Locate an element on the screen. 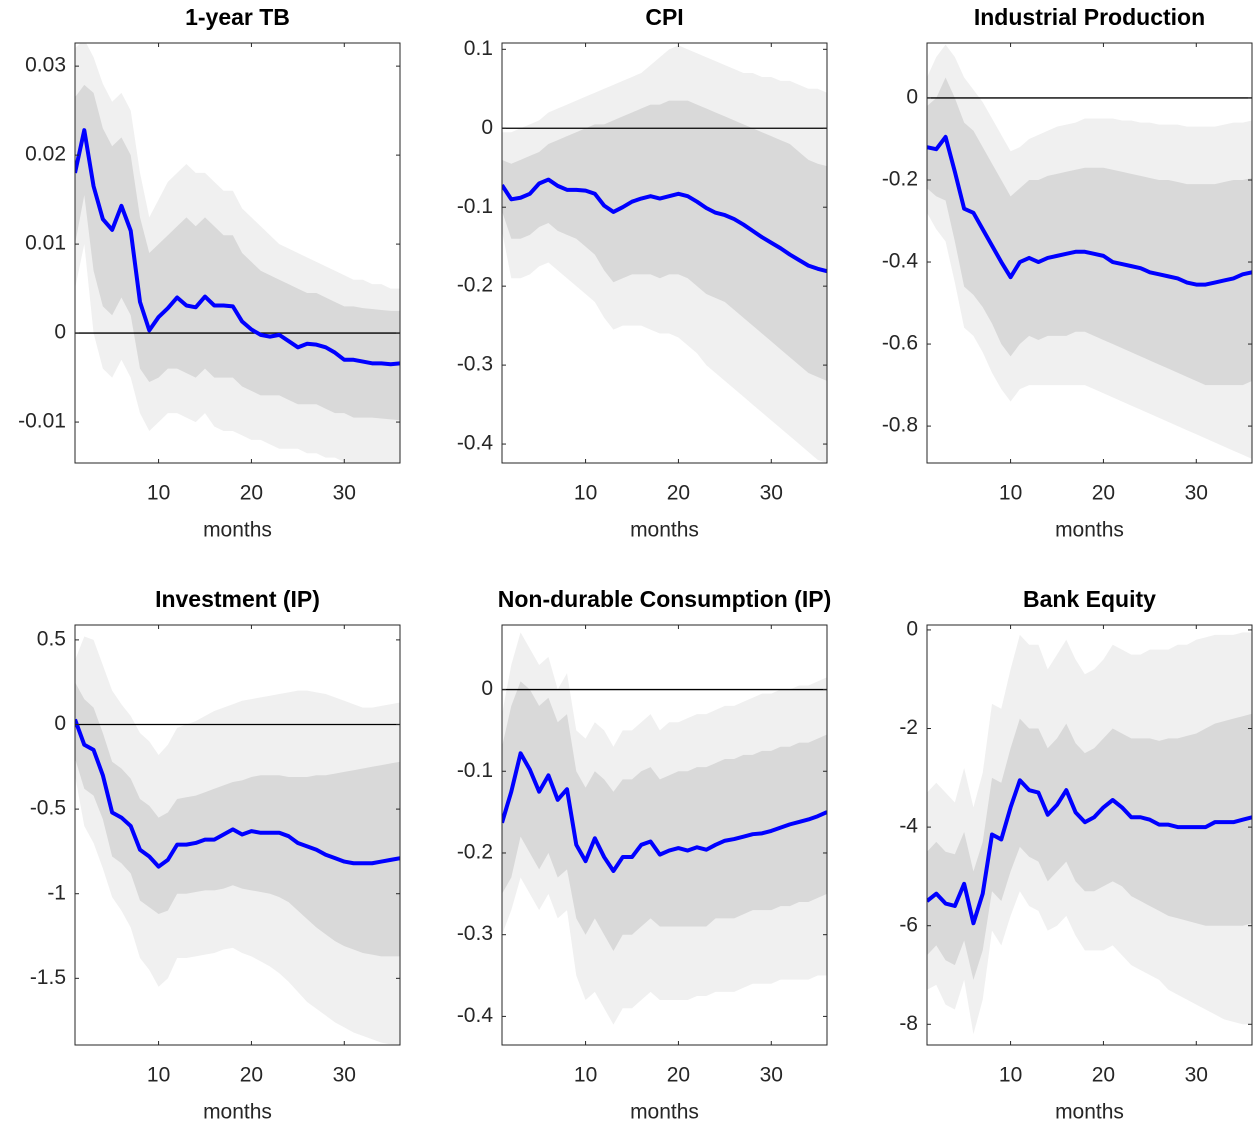  y-tick-label: -0.5 is located at coordinates (48, 808).